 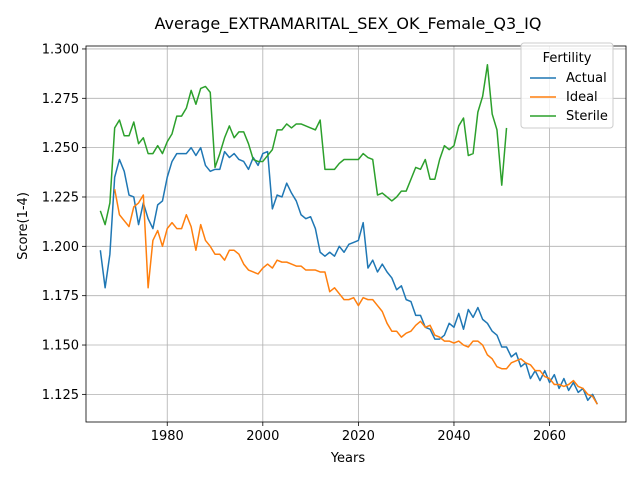 I want to click on x-tick-label: 2020, so click(x=358, y=436).